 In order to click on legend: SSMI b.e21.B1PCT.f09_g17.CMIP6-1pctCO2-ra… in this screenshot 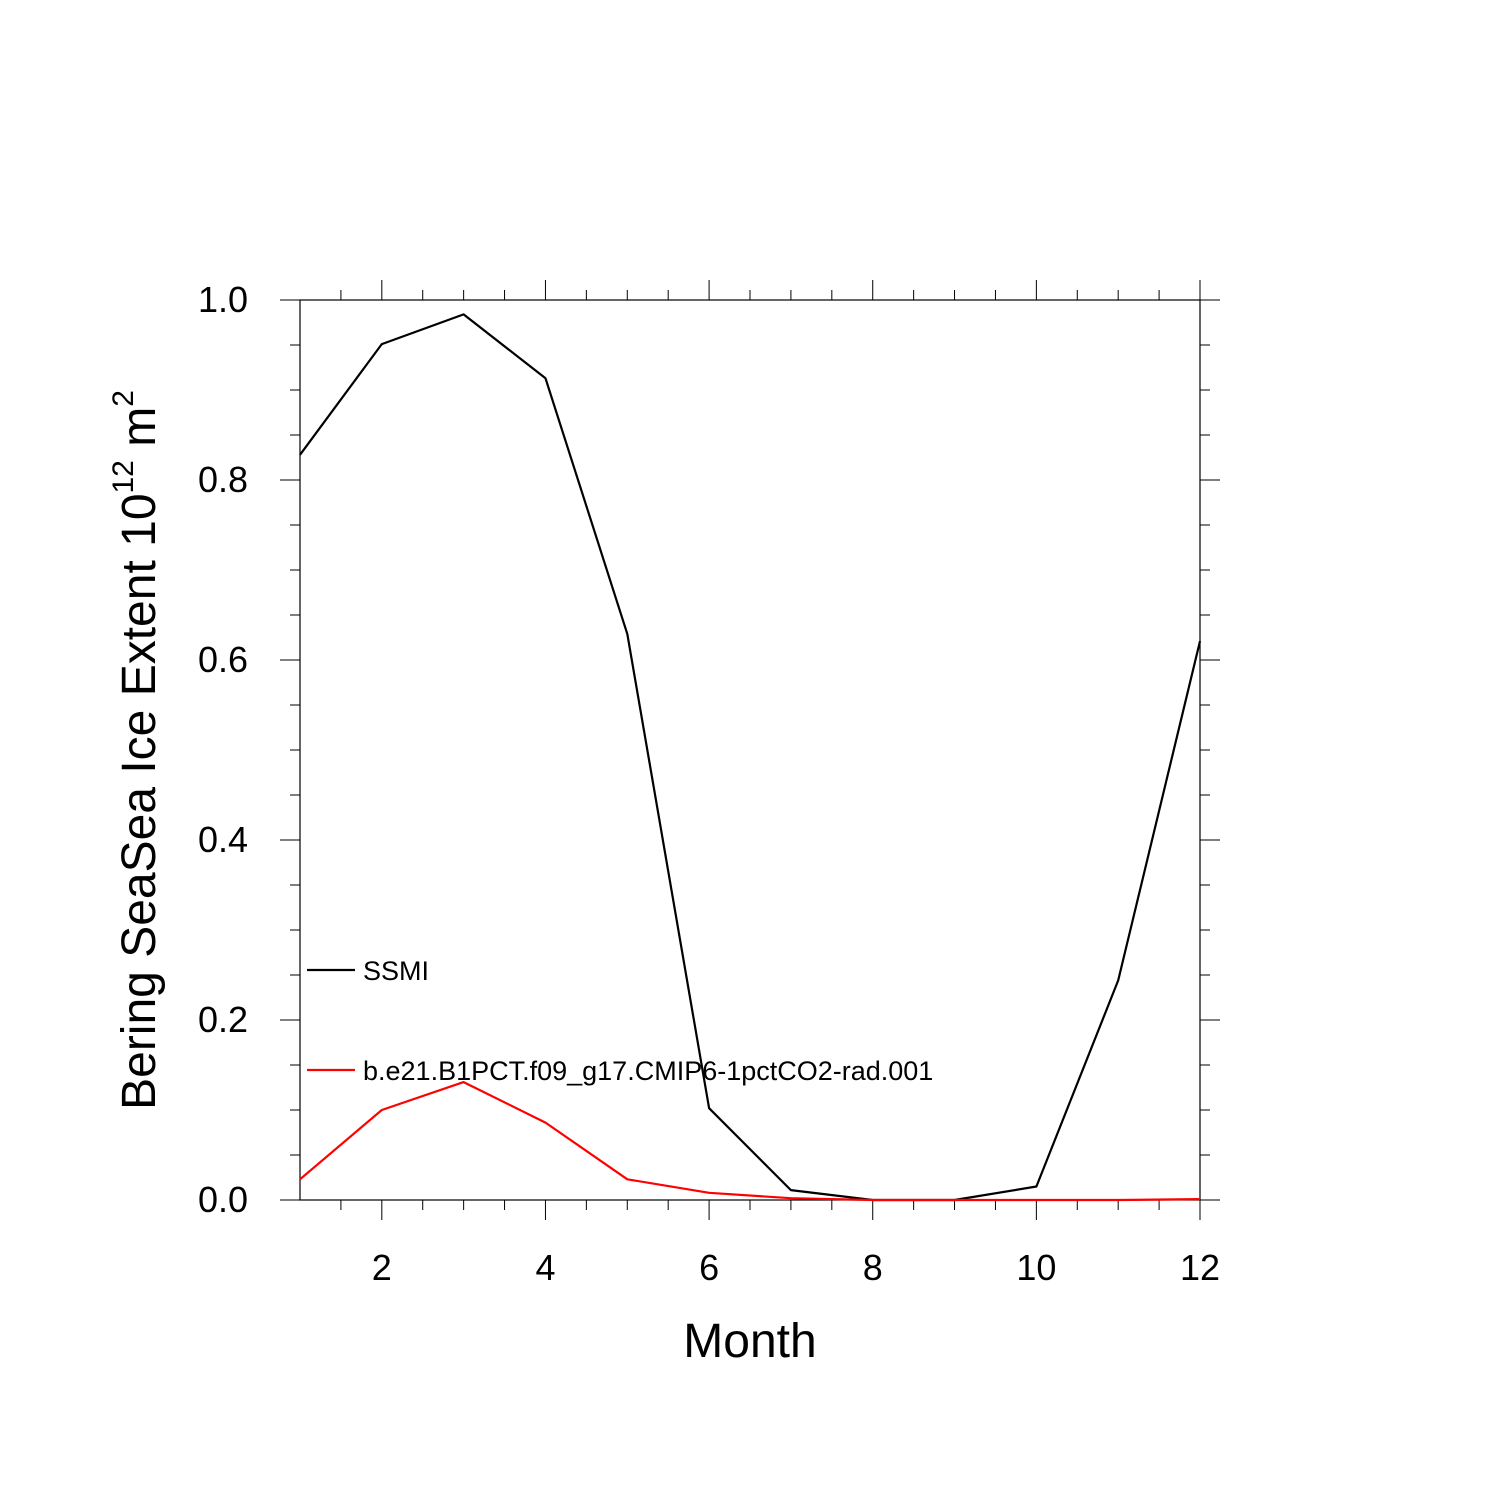, I will do `click(620, 1021)`.